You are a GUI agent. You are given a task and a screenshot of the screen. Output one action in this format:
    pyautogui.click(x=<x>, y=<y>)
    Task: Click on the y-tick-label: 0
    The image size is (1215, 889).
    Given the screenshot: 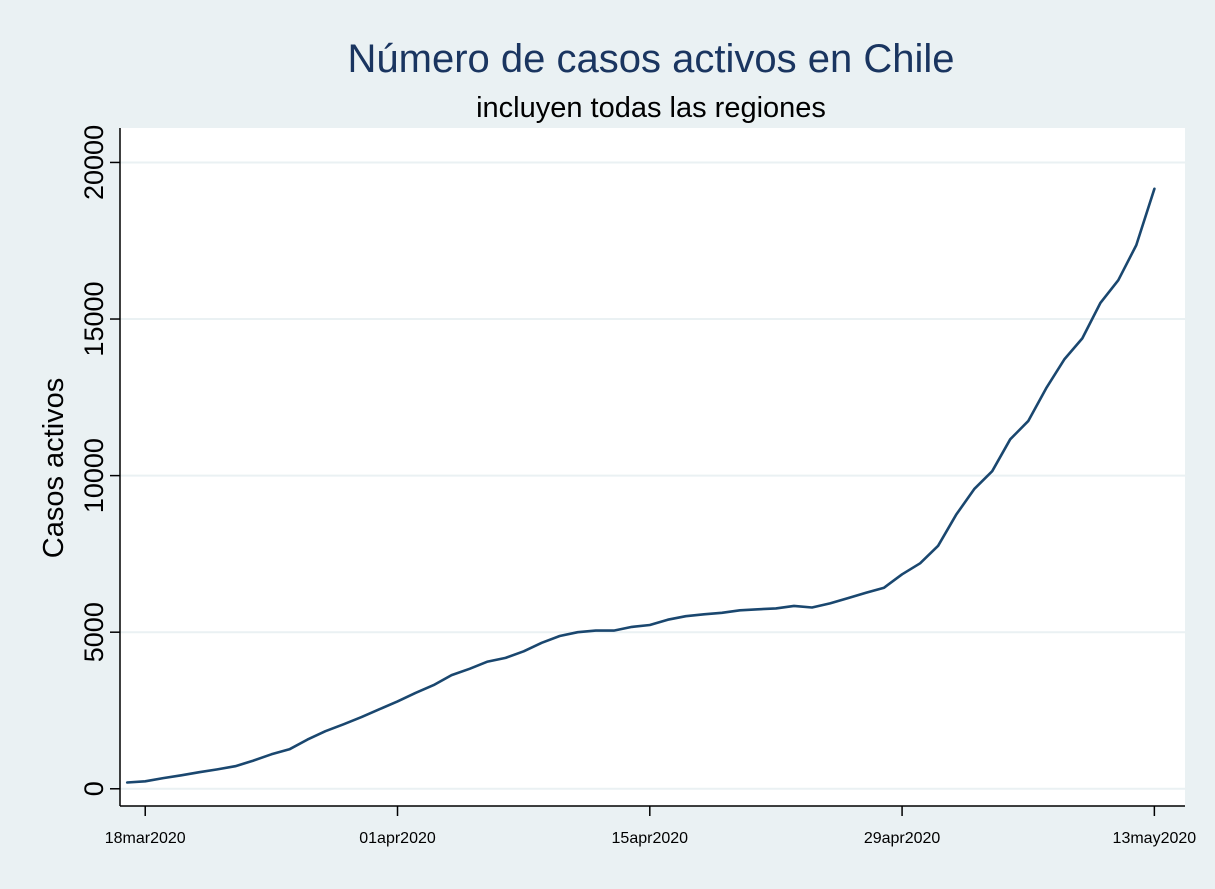 What is the action you would take?
    pyautogui.click(x=94, y=788)
    